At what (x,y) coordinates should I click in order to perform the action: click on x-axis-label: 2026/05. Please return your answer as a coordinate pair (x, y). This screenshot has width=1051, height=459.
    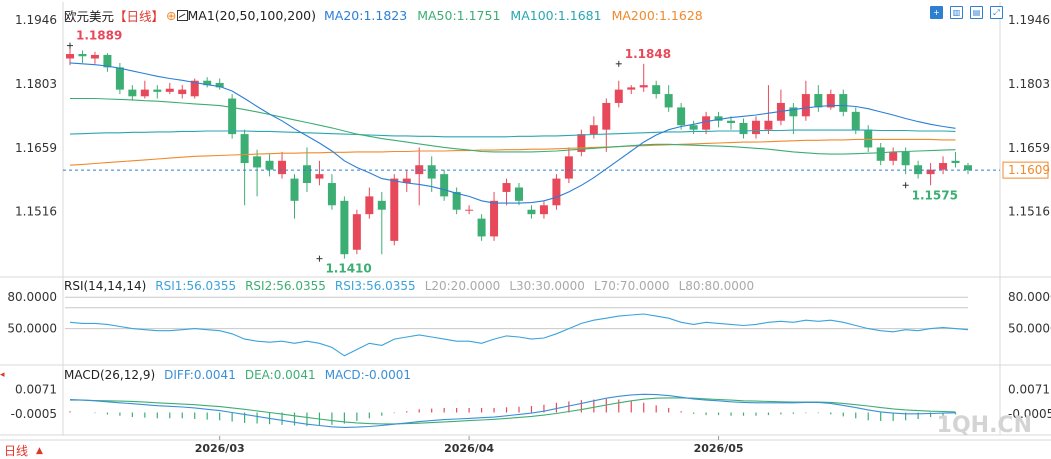
    Looking at the image, I should click on (719, 448).